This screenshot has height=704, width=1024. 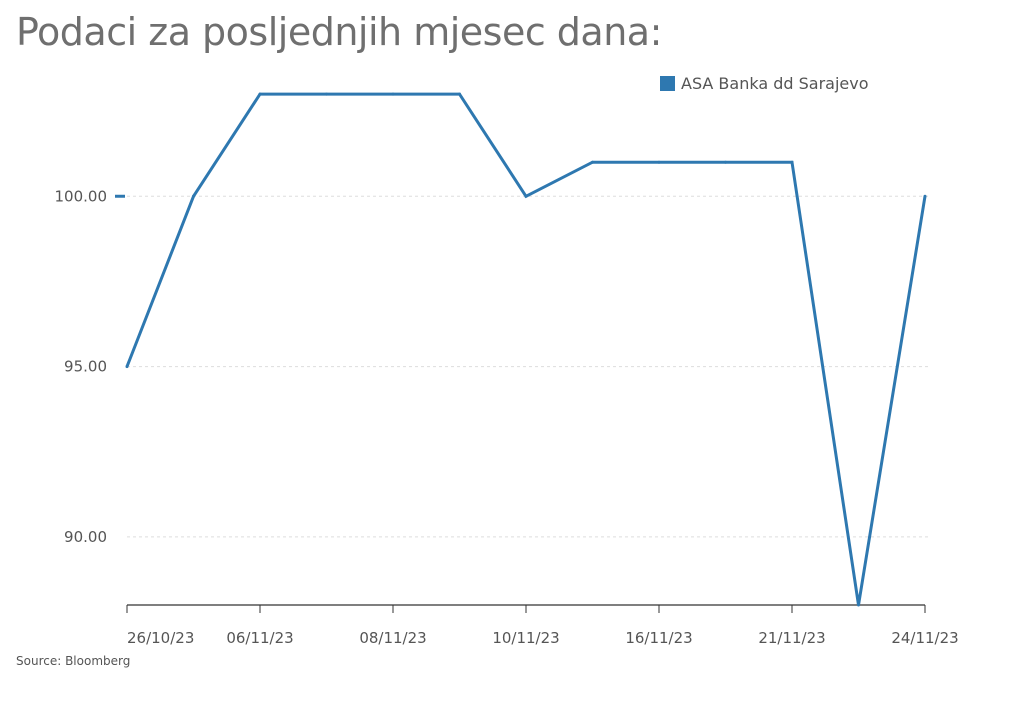 I want to click on y-axis: 90.00 95.00 100.00, so click(x=90, y=366).